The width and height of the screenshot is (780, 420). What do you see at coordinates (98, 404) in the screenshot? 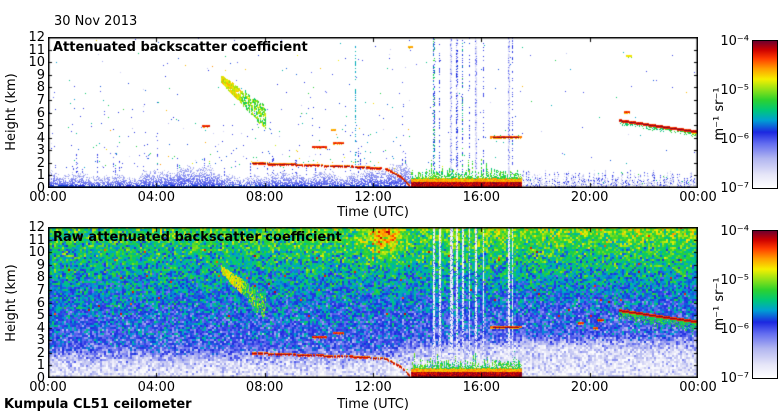
I see `station-label: Kumpula CL51 ceilometer` at bounding box center [98, 404].